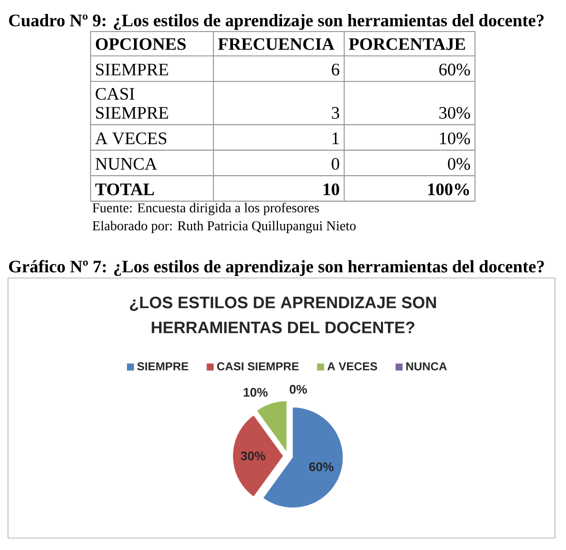  I want to click on text: FRECUENCIA, so click(276, 44).